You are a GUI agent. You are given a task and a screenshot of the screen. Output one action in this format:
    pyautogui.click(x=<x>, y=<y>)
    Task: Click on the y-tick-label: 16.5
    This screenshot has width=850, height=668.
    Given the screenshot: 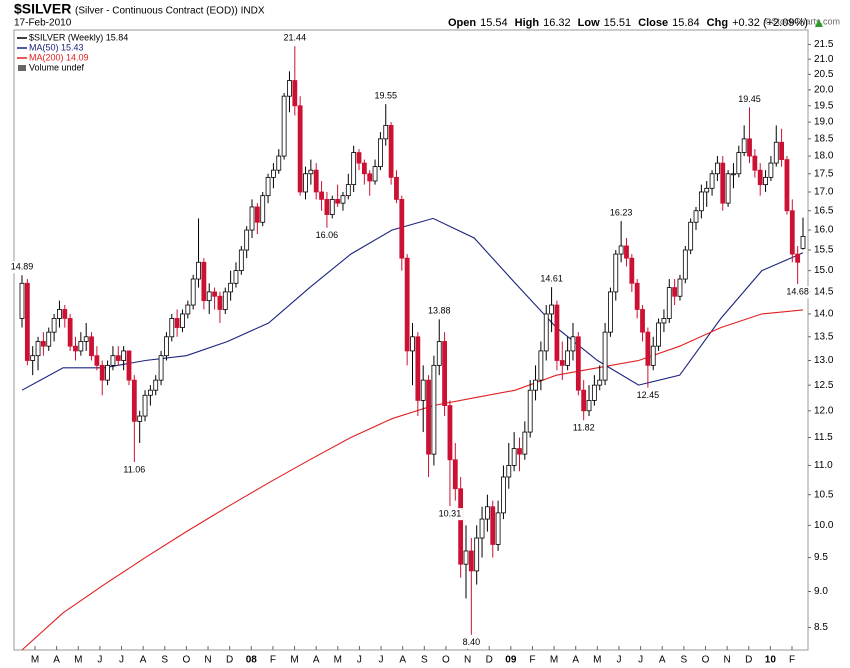 What is the action you would take?
    pyautogui.click(x=824, y=210)
    